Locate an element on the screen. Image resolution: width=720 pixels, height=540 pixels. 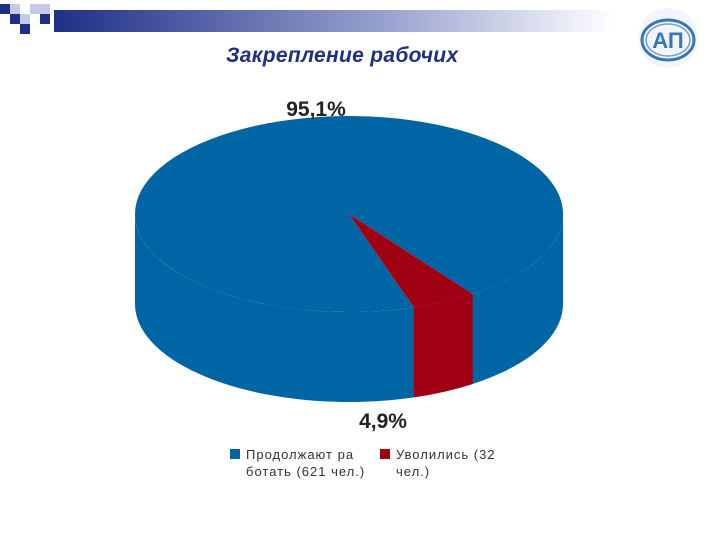
logo-text: АП is located at coordinates (667, 40).